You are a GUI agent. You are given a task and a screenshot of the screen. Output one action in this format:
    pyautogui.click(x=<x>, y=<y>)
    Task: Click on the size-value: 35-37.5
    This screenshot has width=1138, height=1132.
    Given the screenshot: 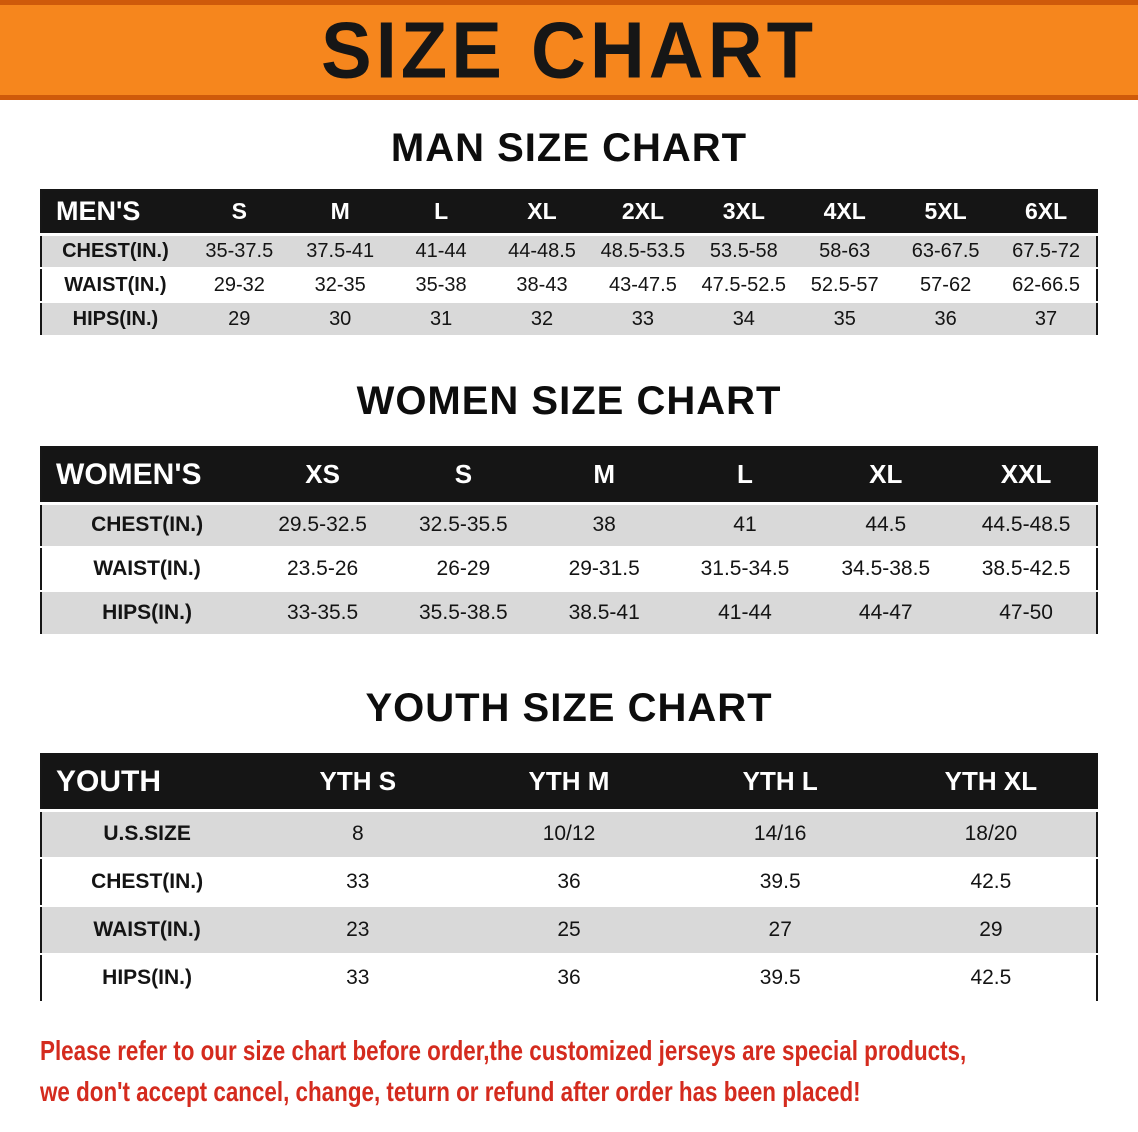 What is the action you would take?
    pyautogui.click(x=239, y=251)
    